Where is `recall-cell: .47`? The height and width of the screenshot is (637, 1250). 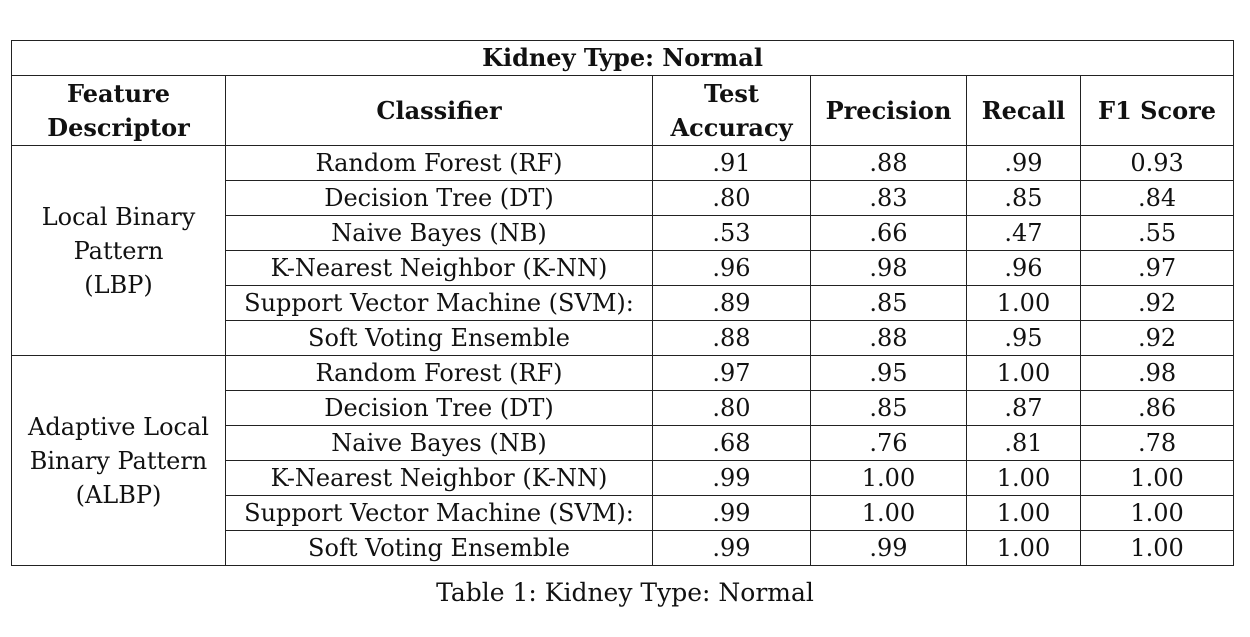 recall-cell: .47 is located at coordinates (1023, 233).